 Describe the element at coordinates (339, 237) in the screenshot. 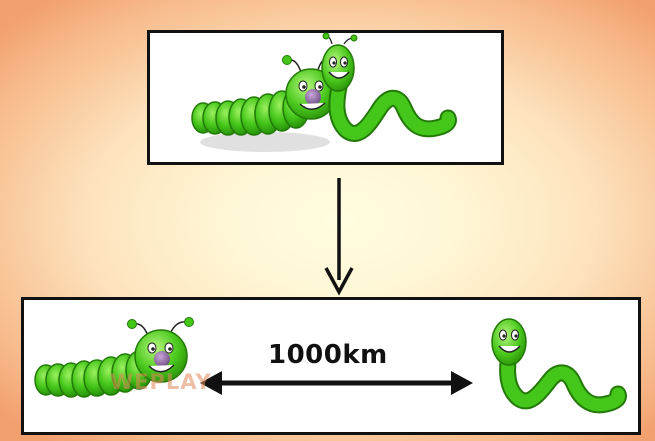

I see `down-arrow-icon` at that location.